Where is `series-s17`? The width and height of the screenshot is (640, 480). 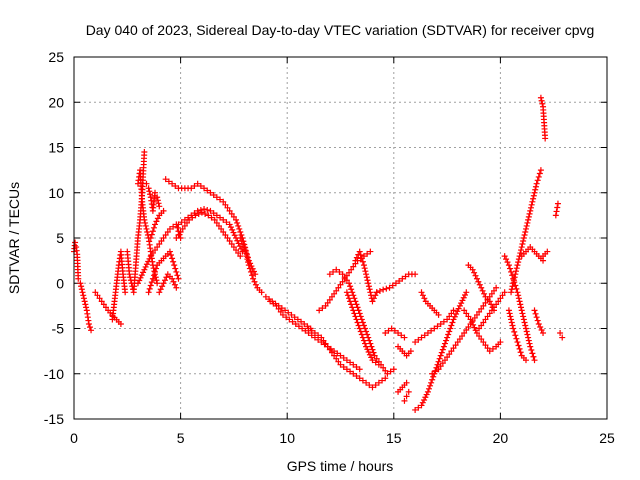
series-s17 is located at coordinates (361, 321).